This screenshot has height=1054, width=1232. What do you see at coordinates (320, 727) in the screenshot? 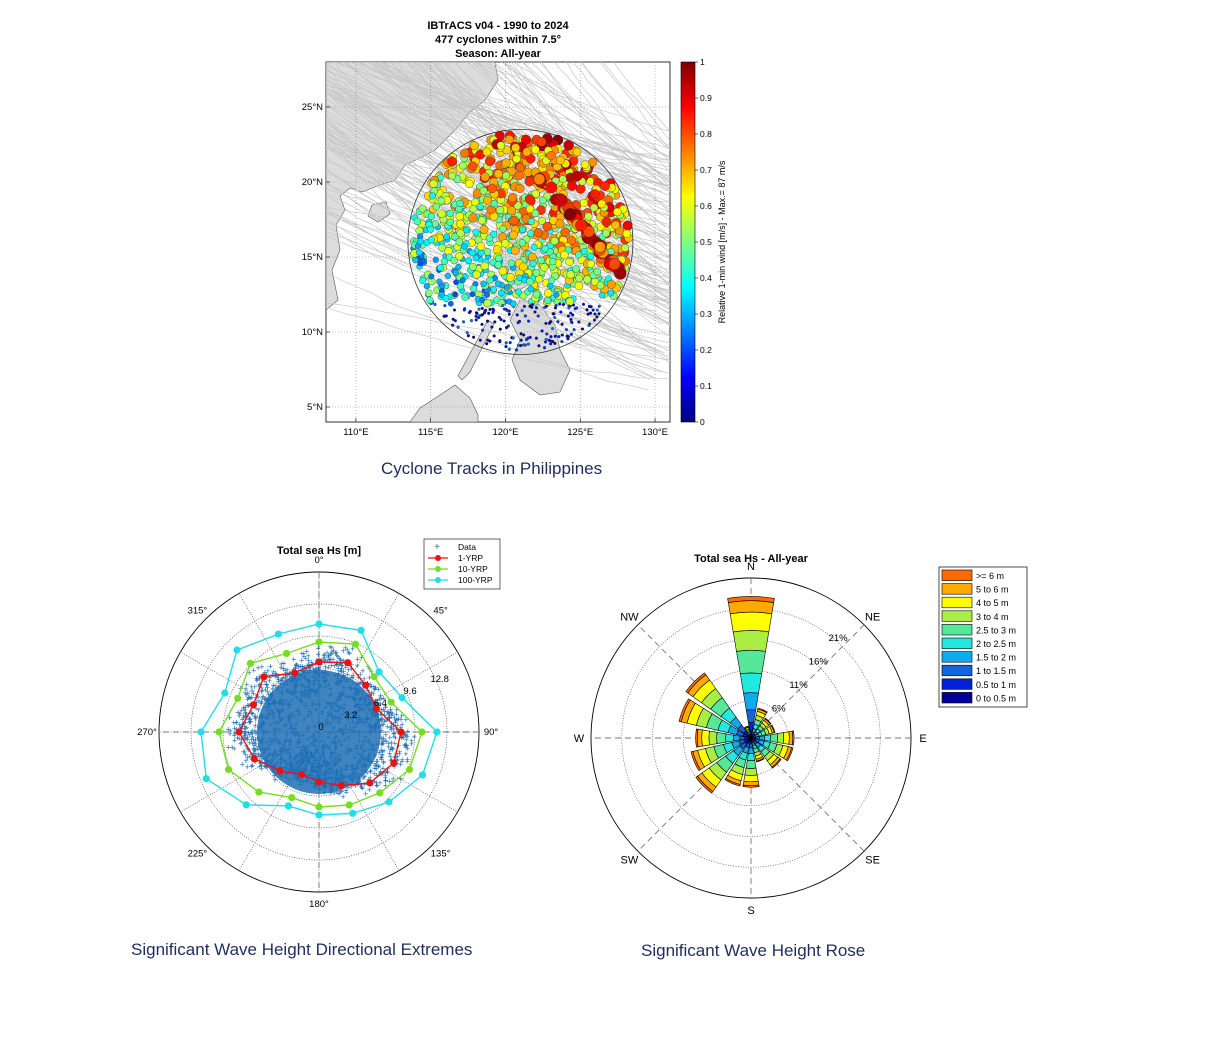
I see `polar-radial-label: 0` at bounding box center [320, 727].